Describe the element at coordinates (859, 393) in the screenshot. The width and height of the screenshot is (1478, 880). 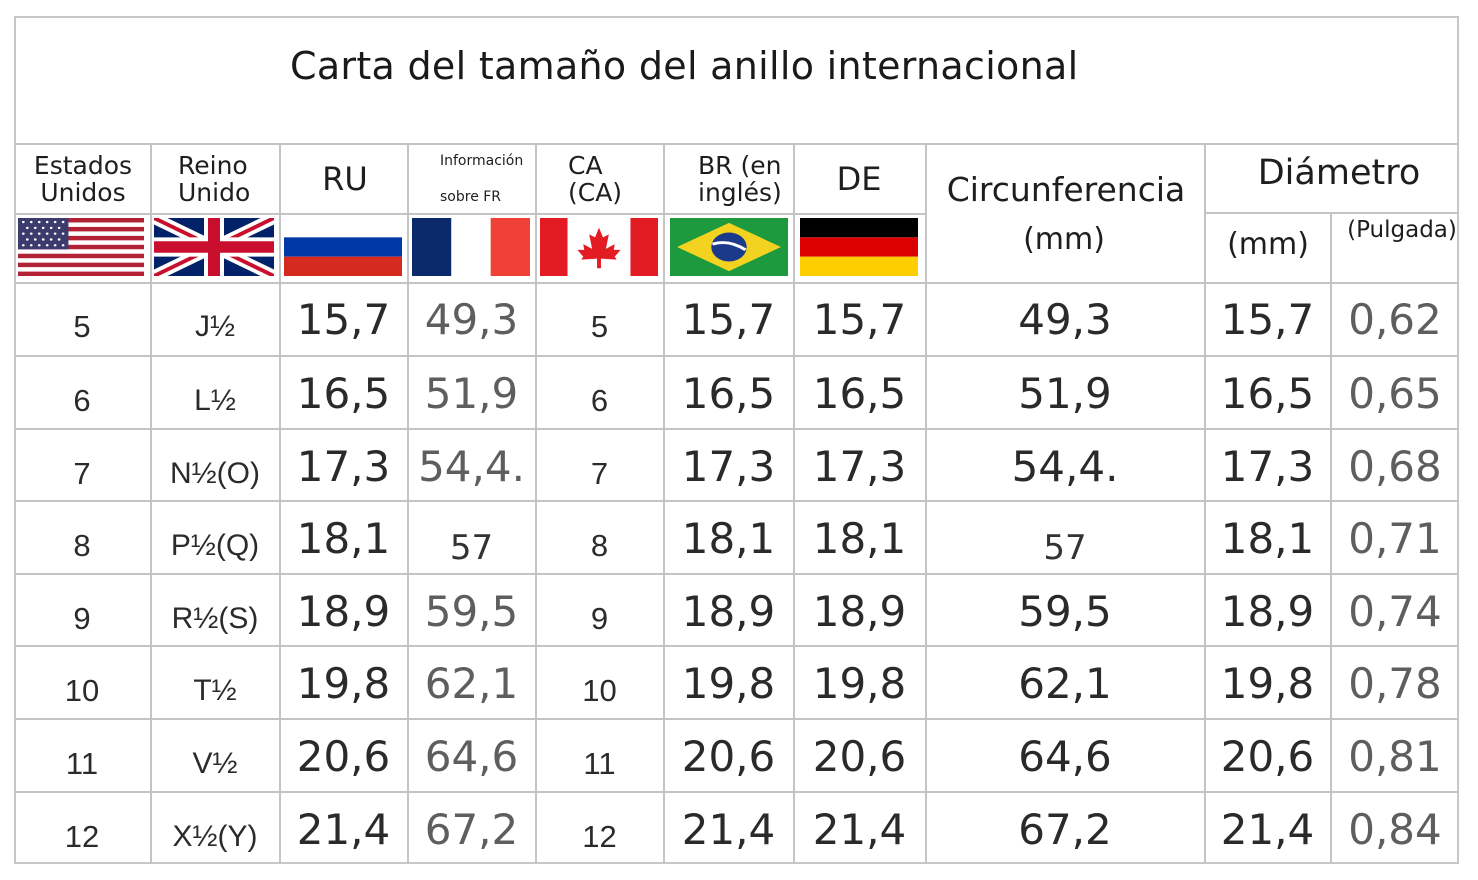
I see `cell-de: 16,5` at that location.